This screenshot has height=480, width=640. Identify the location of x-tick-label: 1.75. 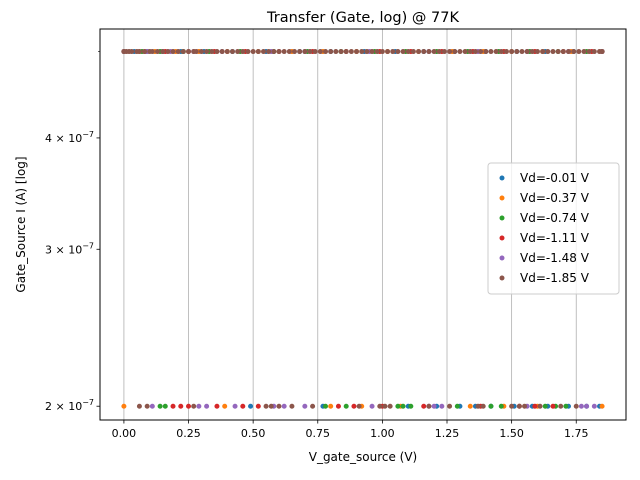
(576, 433).